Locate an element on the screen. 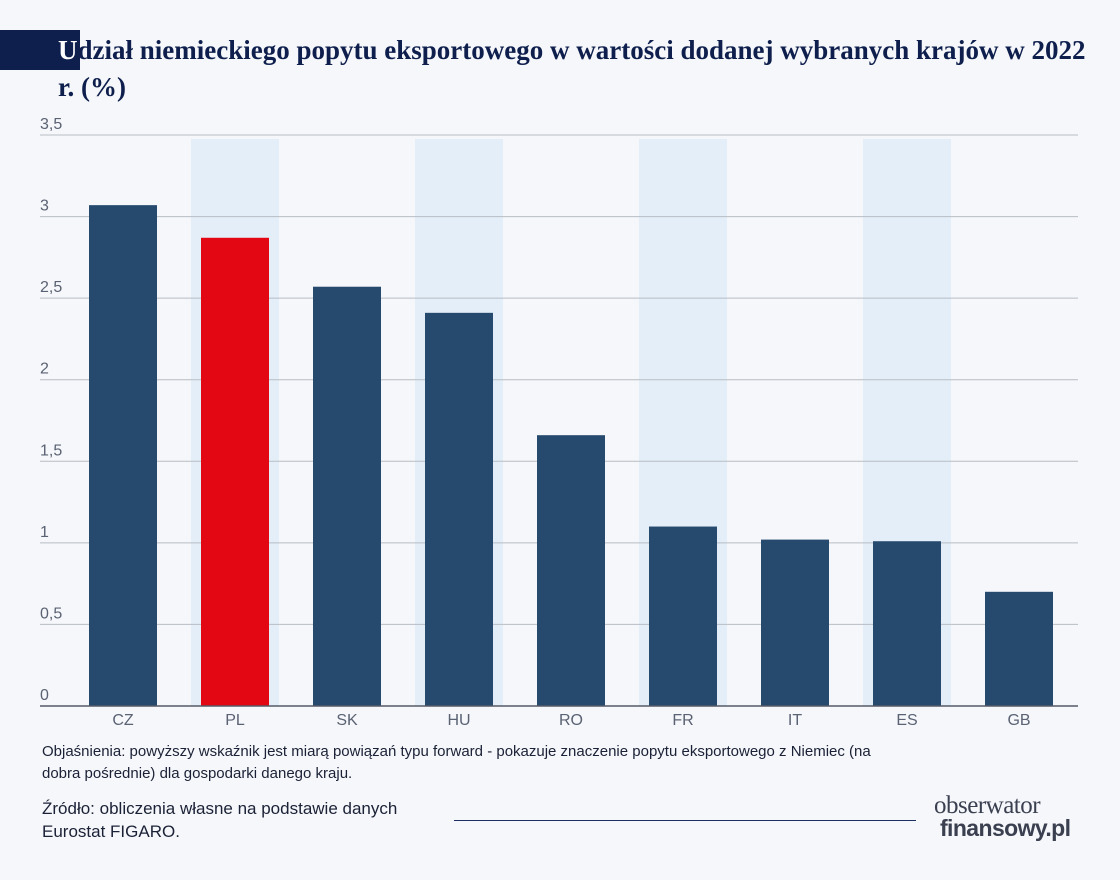 The height and width of the screenshot is (880, 1120). y-tick-label: 3,5 is located at coordinates (51, 124).